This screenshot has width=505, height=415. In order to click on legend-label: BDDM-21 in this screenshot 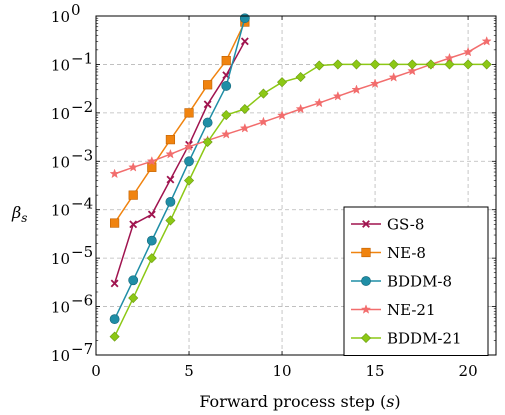, I will do `click(424, 339)`.